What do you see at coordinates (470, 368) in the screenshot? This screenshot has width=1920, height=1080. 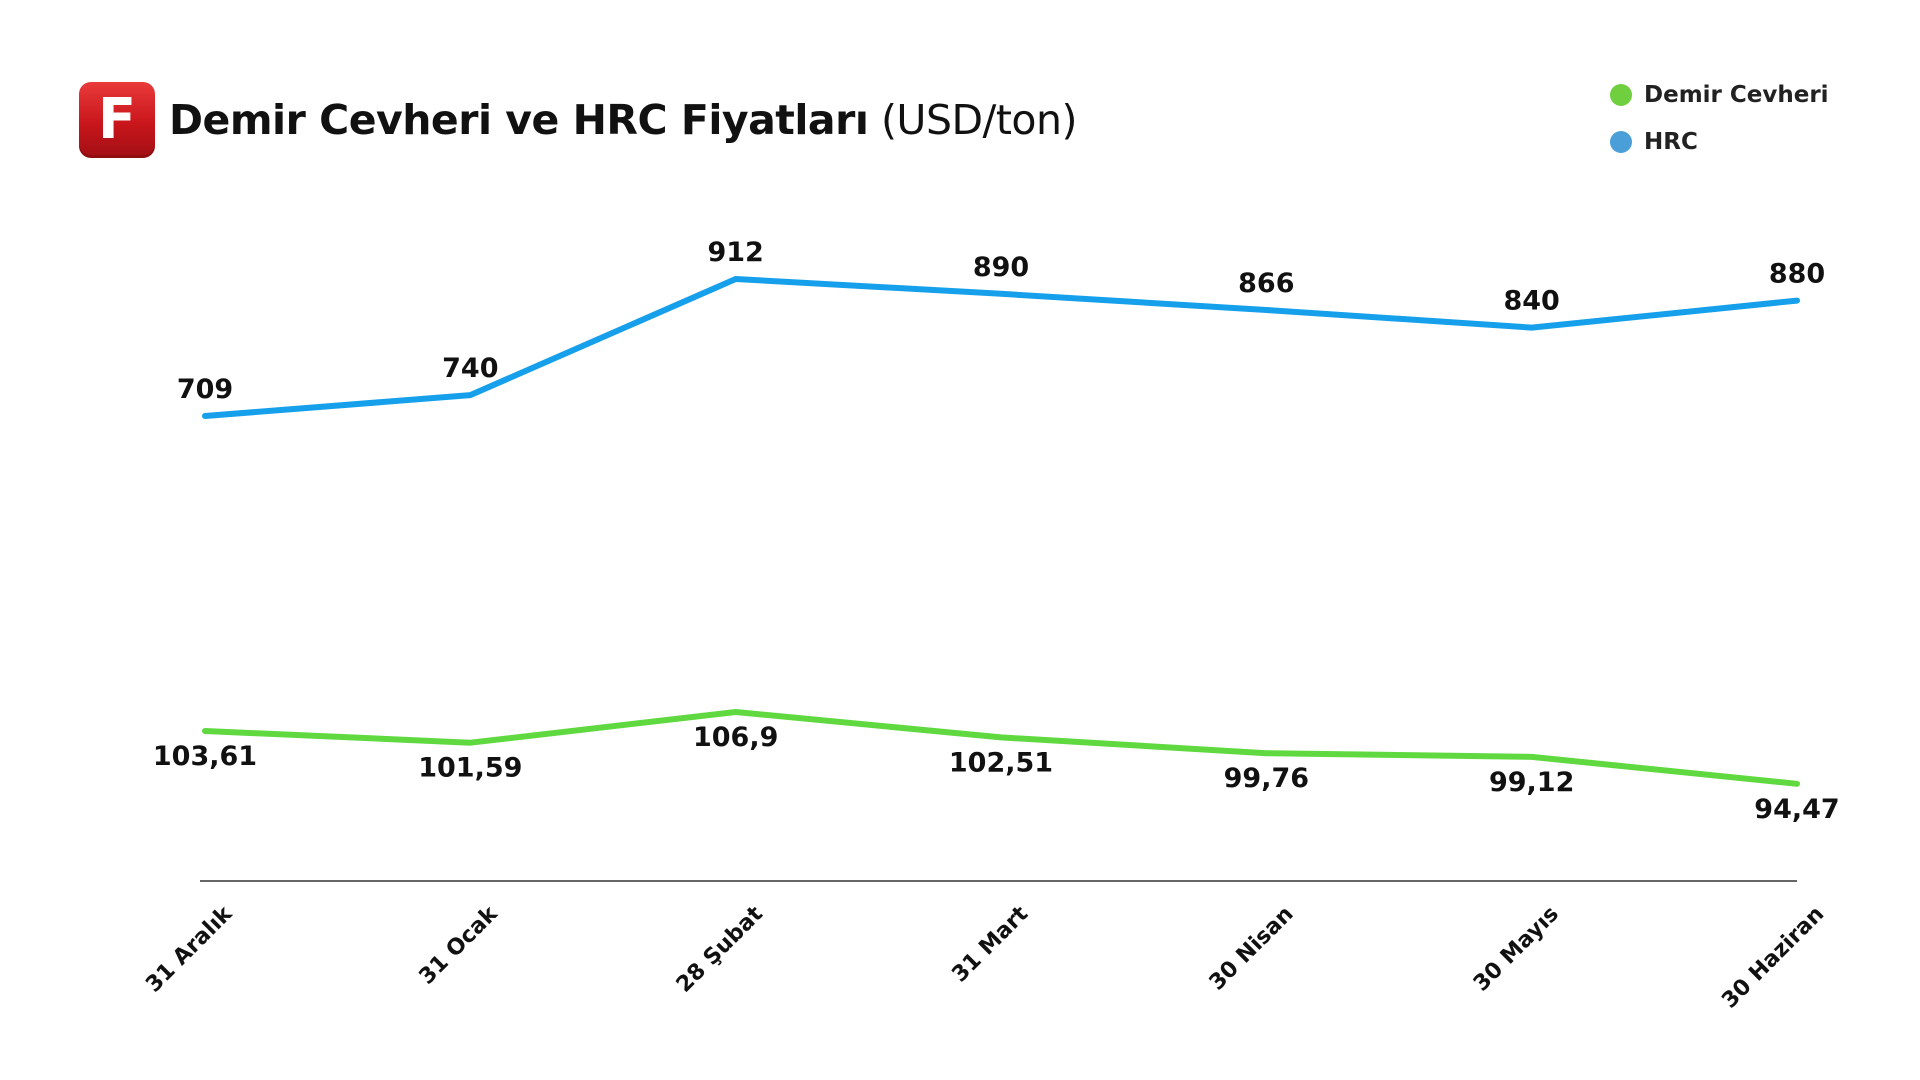 I see `data-label-hrc: 740` at bounding box center [470, 368].